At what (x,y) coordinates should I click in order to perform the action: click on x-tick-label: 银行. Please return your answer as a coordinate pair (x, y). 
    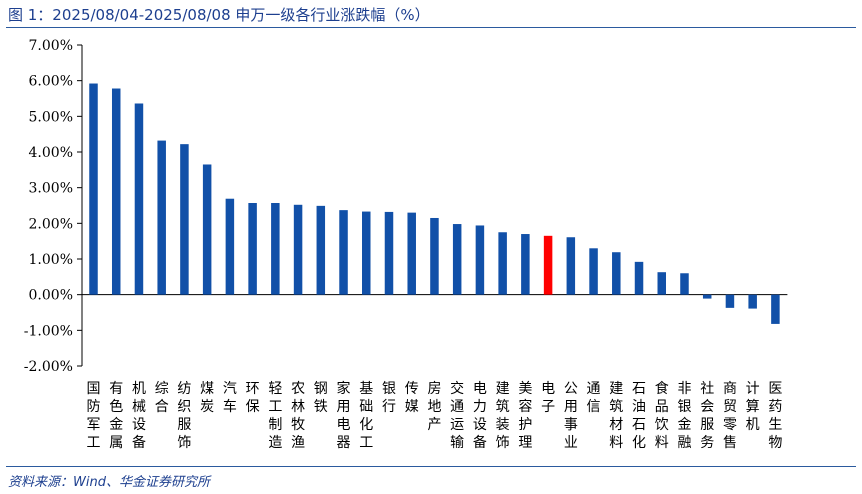
    Looking at the image, I should click on (389, 398).